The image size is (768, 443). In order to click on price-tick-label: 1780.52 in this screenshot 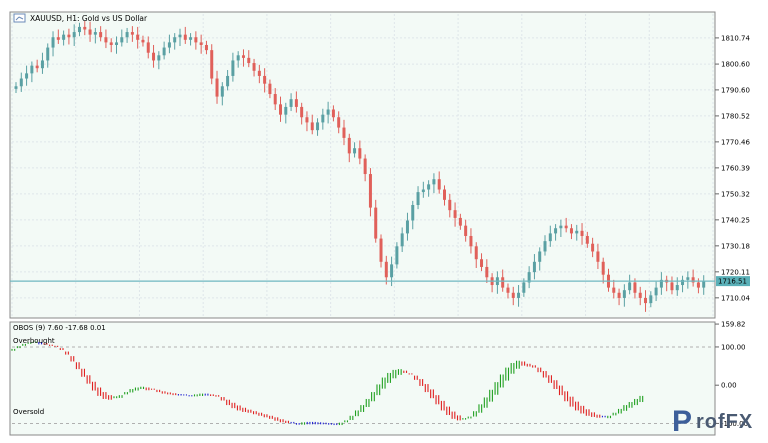, I will do `click(735, 116)`.